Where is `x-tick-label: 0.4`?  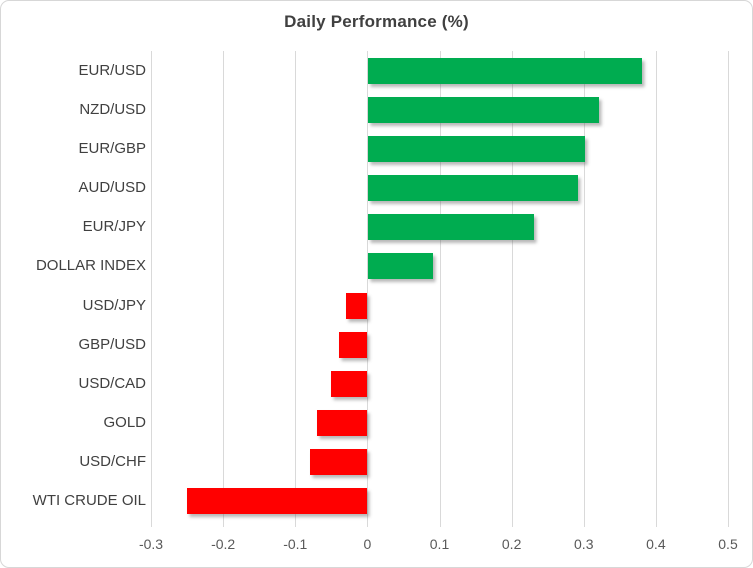
x-tick-label: 0.4 is located at coordinates (656, 544).